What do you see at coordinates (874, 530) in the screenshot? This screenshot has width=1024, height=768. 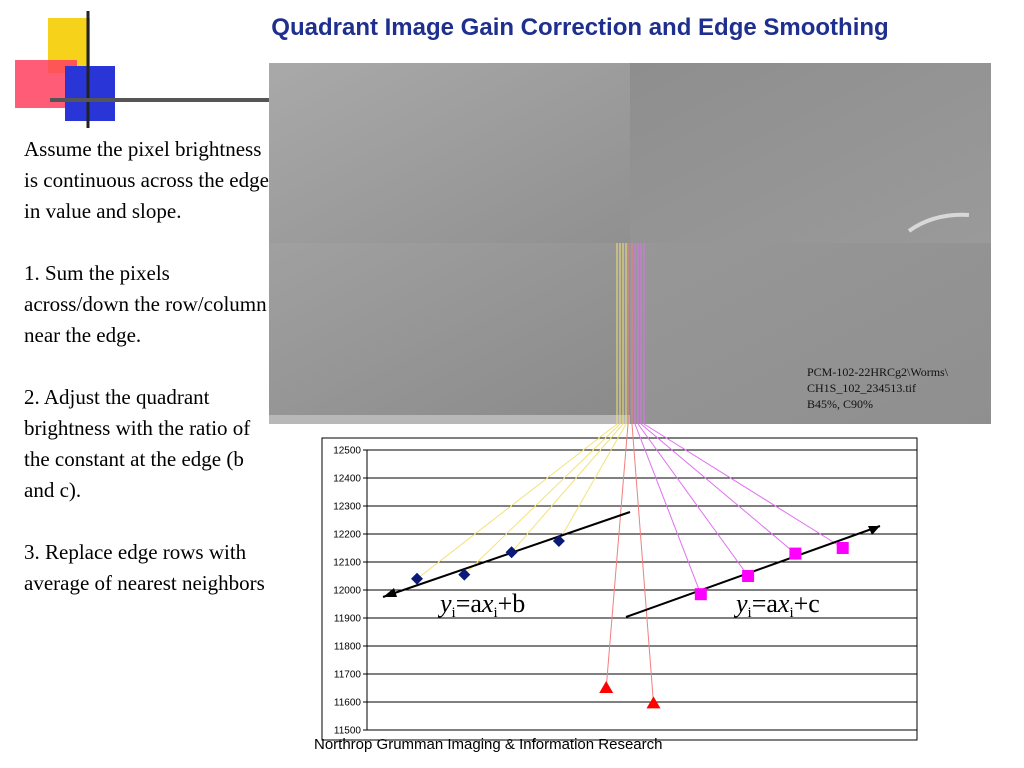 I see `arrowhead-right` at bounding box center [874, 530].